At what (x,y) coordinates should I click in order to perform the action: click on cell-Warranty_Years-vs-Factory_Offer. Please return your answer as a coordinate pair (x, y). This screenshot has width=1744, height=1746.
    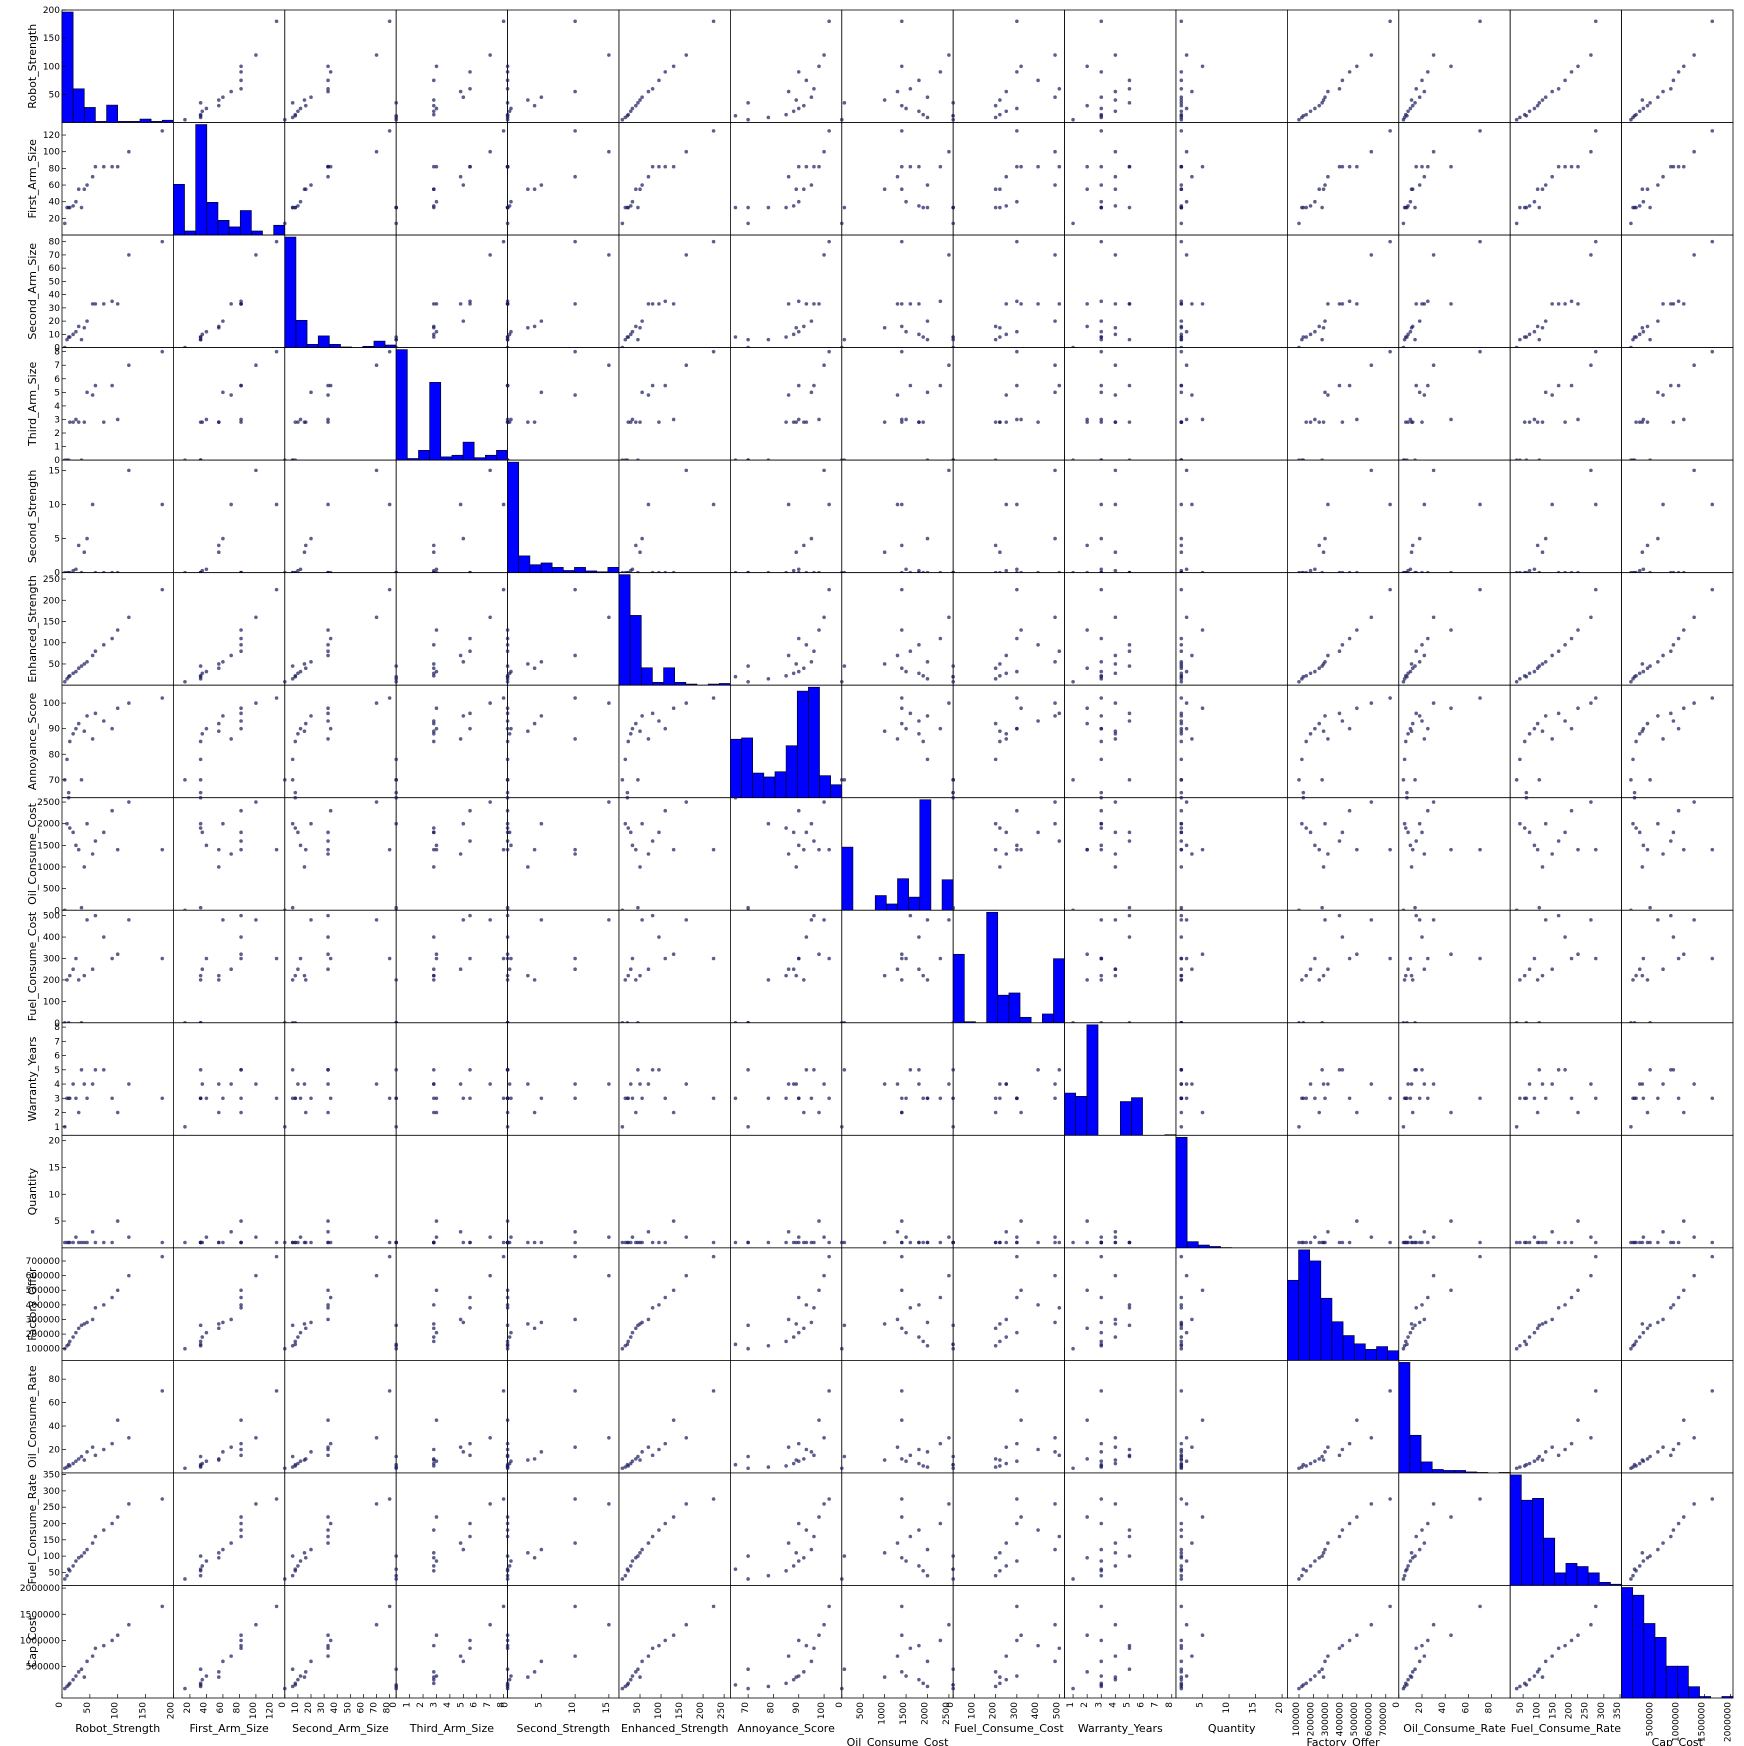
    Looking at the image, I should click on (1343, 1079).